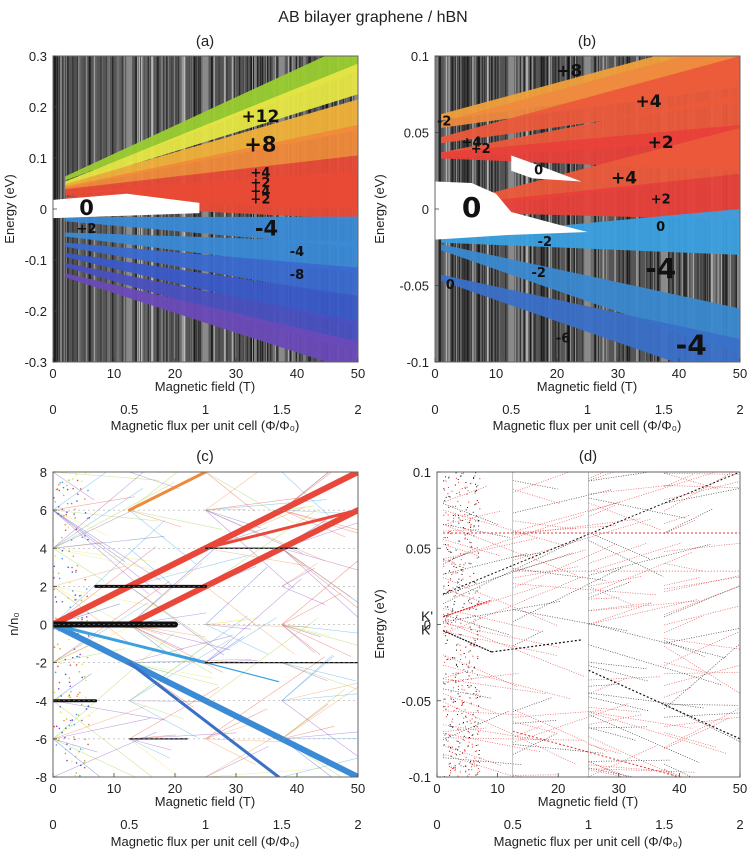 This screenshot has height=858, width=747. What do you see at coordinates (297, 373) in the screenshot?
I see `x-tick-label: 40` at bounding box center [297, 373].